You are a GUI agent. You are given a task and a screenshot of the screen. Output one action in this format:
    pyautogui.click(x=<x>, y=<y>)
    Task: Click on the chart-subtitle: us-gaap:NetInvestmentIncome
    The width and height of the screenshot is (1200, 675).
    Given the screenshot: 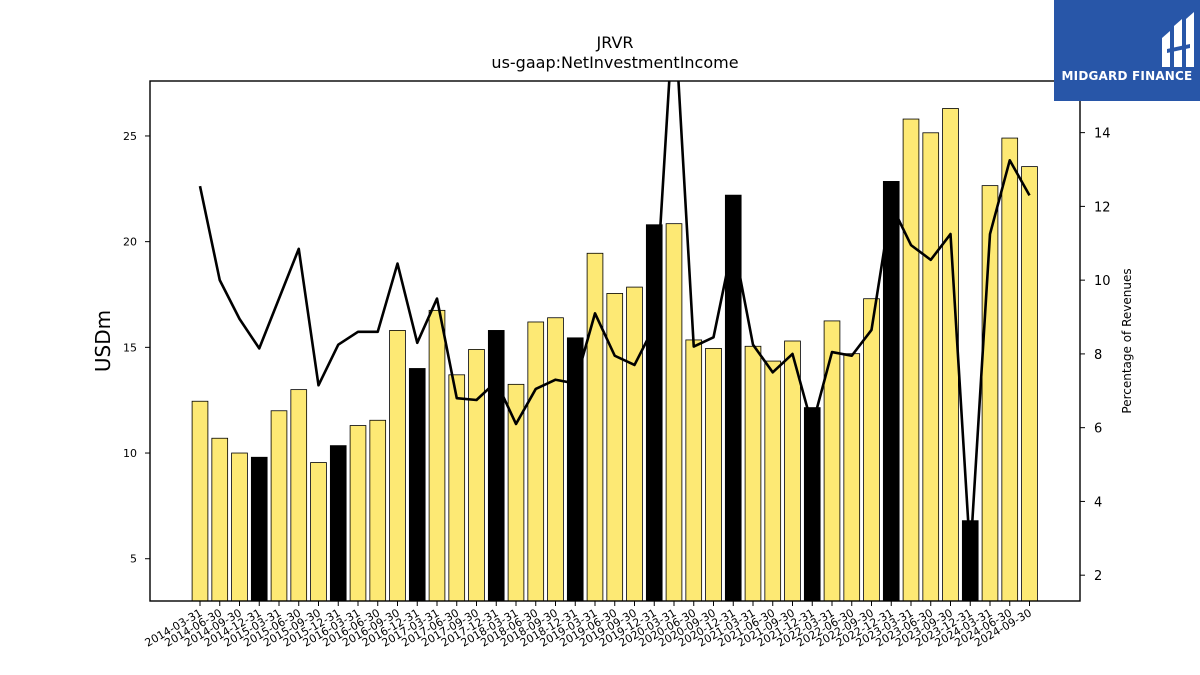 What is the action you would take?
    pyautogui.click(x=614, y=62)
    